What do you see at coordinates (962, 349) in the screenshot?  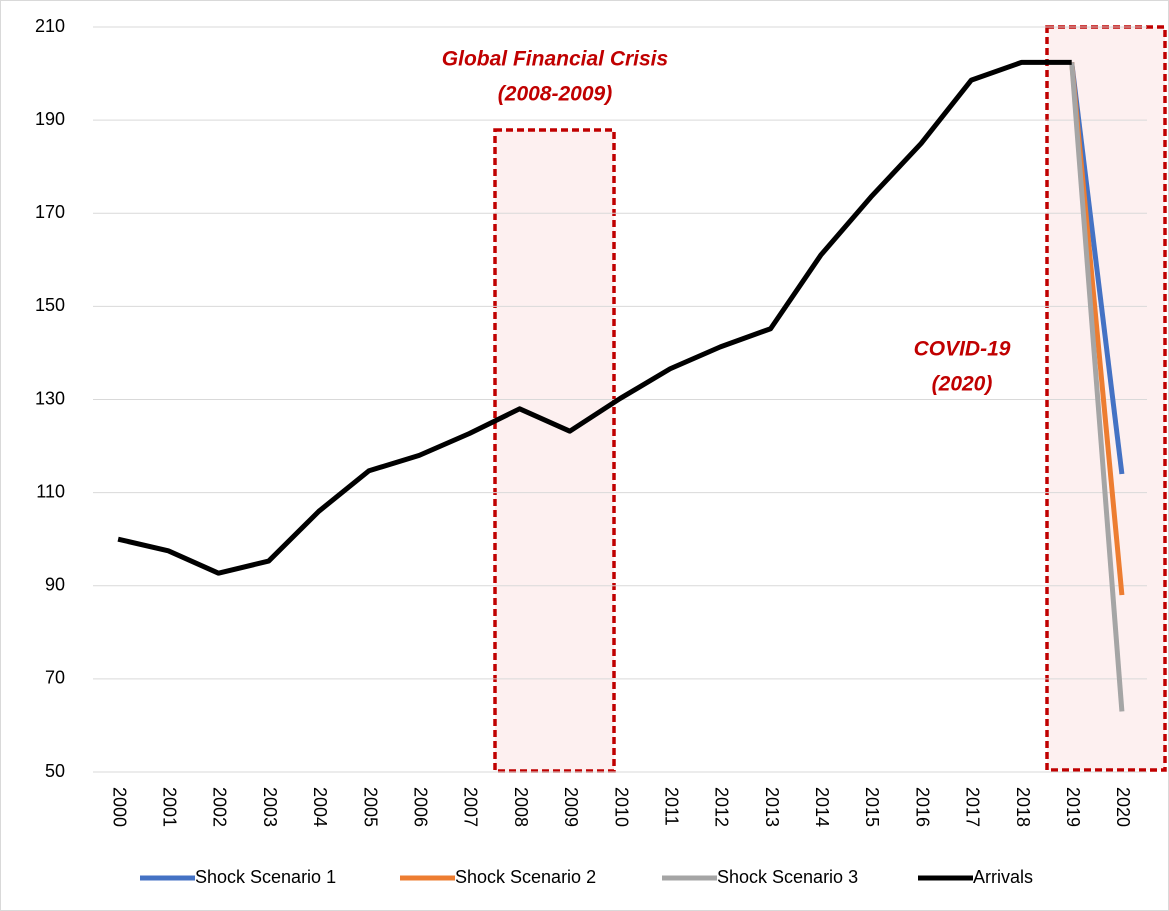 I see `annotation: COVID-19` at bounding box center [962, 349].